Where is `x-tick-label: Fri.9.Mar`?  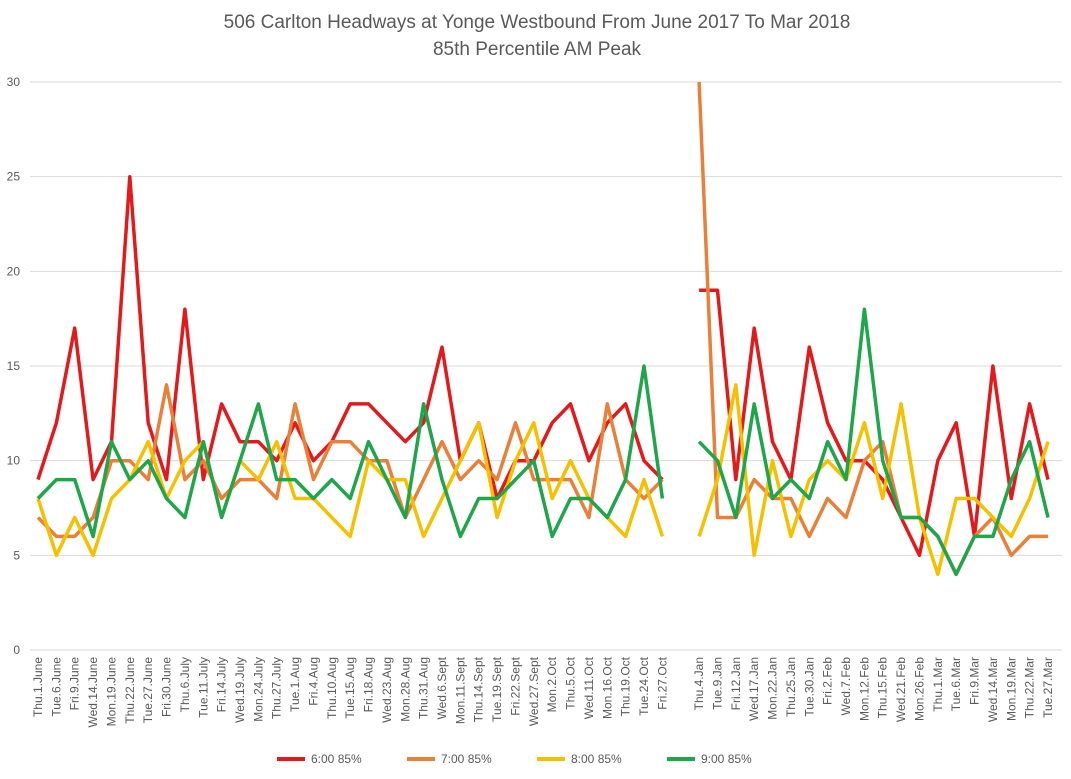
x-tick-label: Fri.9.Mar is located at coordinates (975, 681).